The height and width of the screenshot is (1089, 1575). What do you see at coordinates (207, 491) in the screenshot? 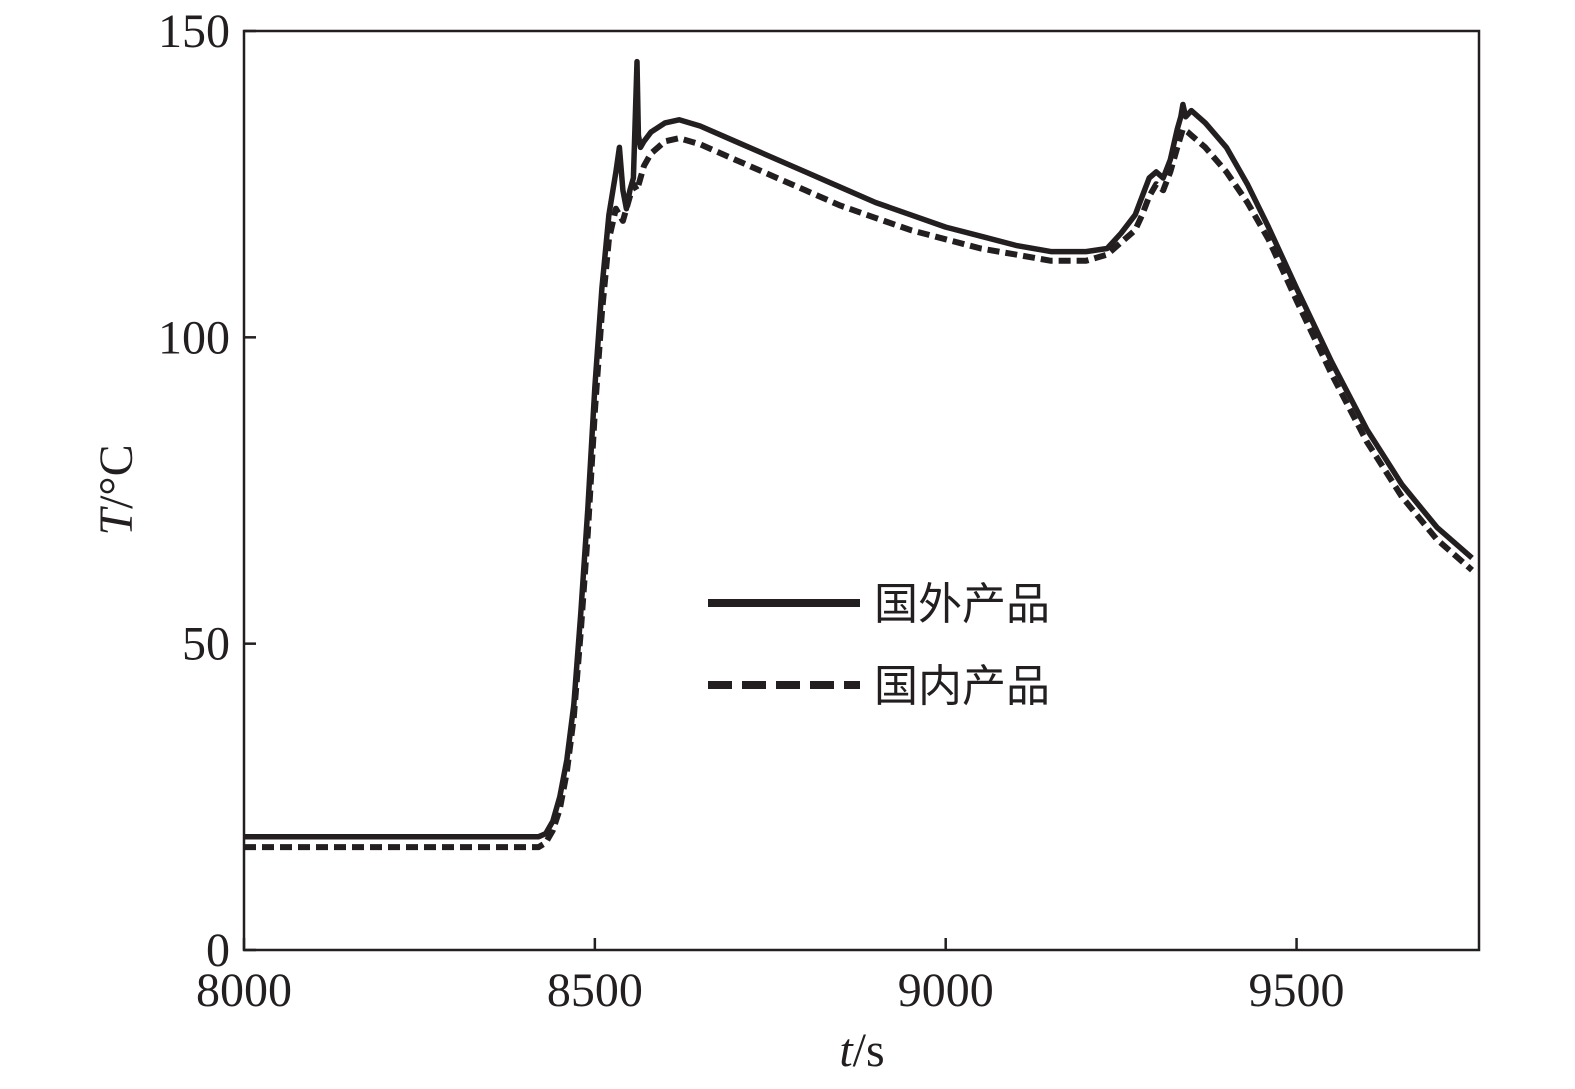
I see `y-axis: 0 50 100 150` at bounding box center [207, 491].